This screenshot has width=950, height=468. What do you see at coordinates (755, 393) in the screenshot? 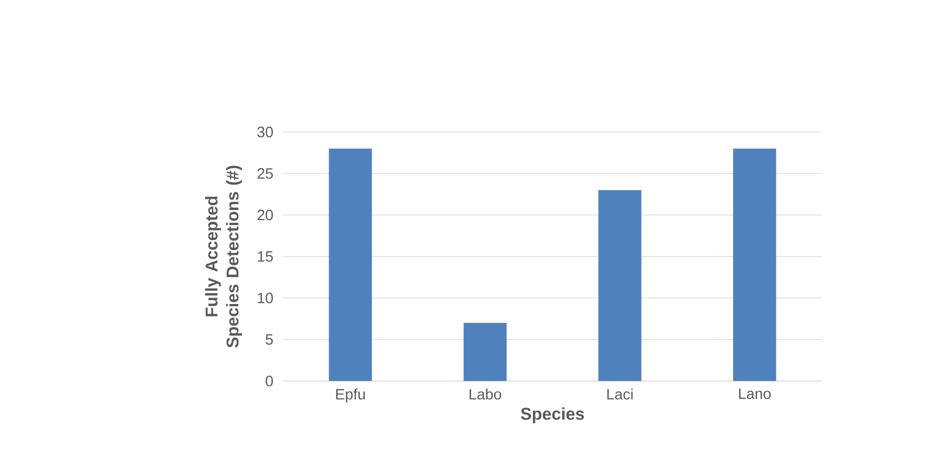
I see `x-tick-label: Lano` at bounding box center [755, 393].